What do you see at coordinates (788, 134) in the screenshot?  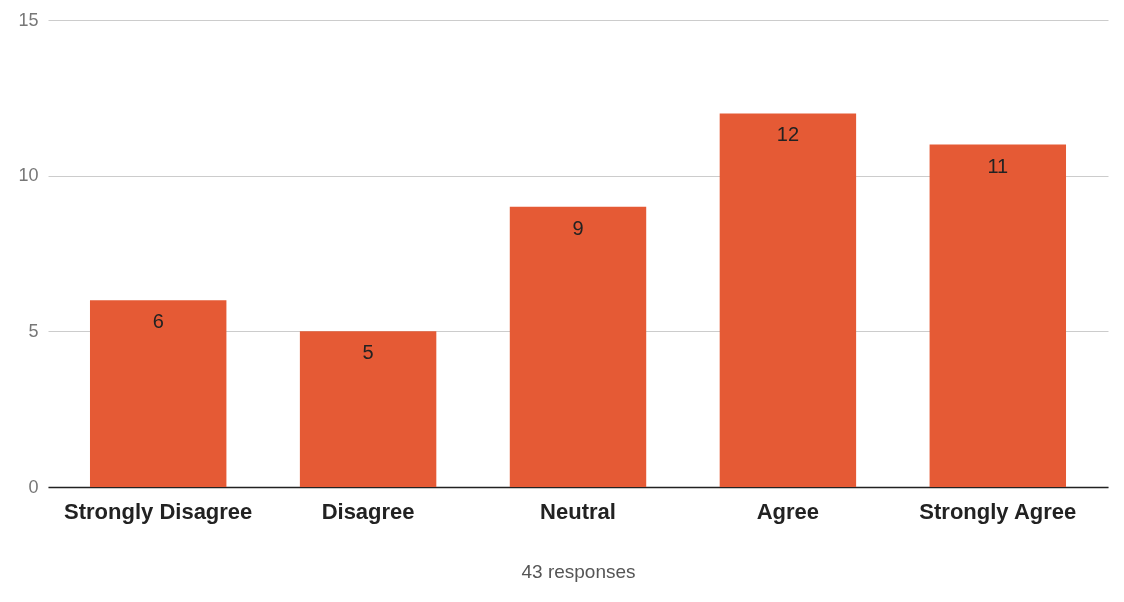 I see `data-label: 12` at bounding box center [788, 134].